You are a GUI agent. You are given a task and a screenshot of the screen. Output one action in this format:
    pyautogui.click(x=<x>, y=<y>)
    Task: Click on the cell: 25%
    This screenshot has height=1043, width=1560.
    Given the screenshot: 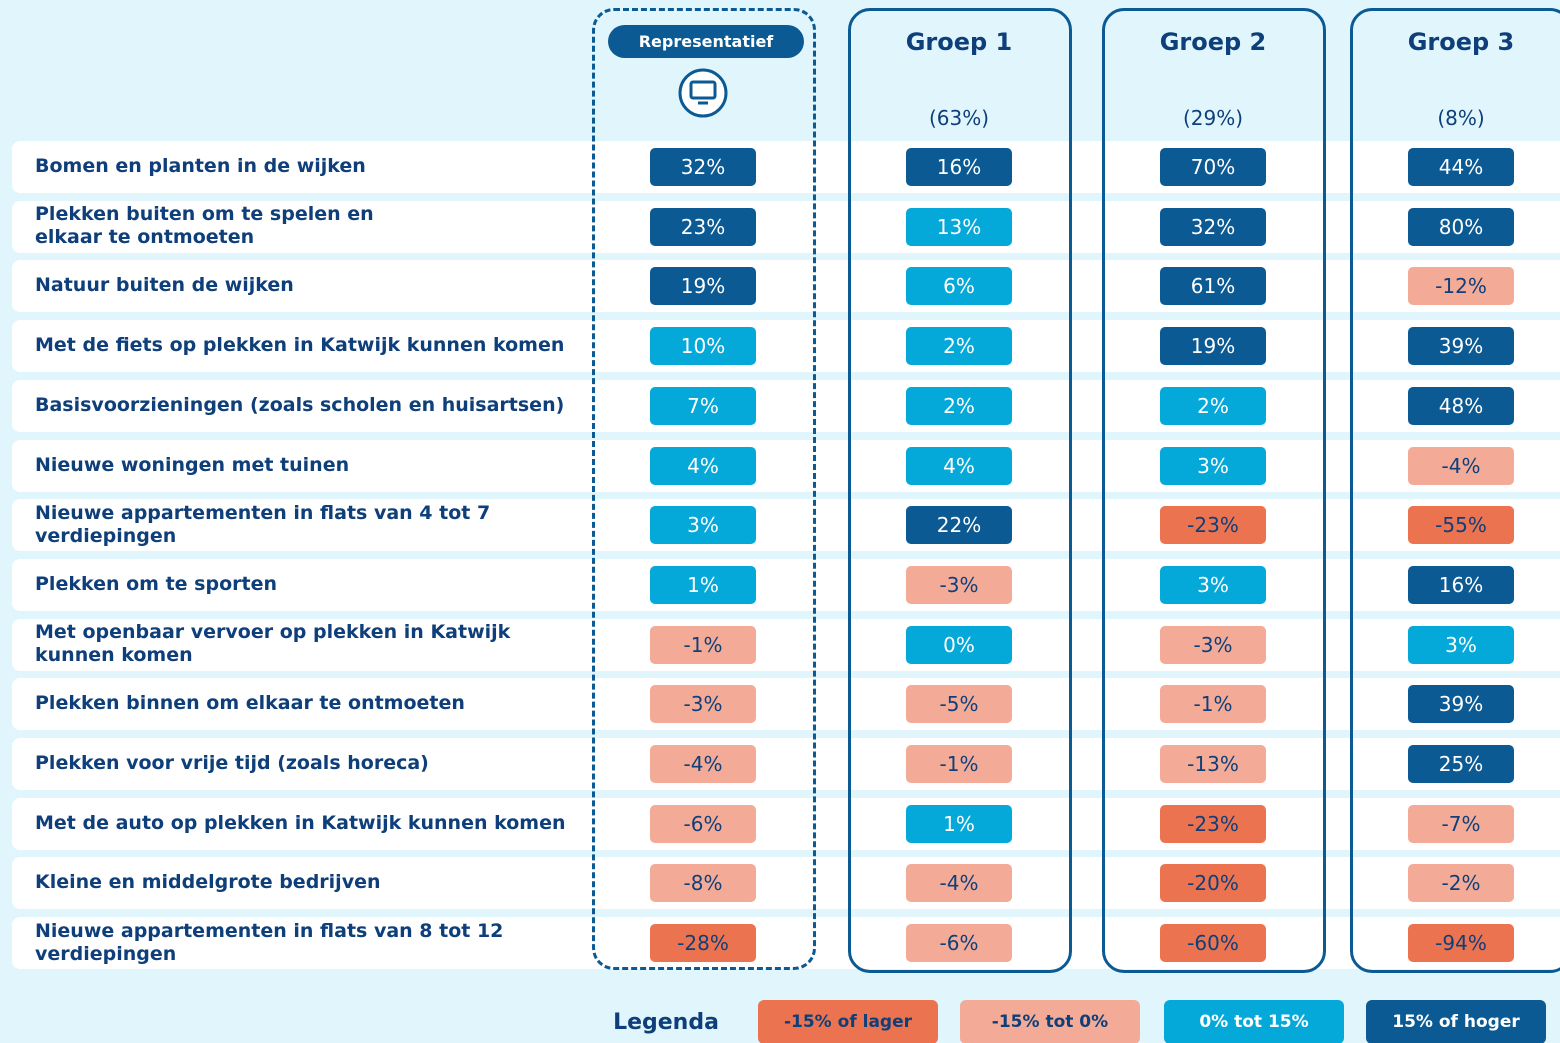 What is the action you would take?
    pyautogui.click(x=1461, y=764)
    